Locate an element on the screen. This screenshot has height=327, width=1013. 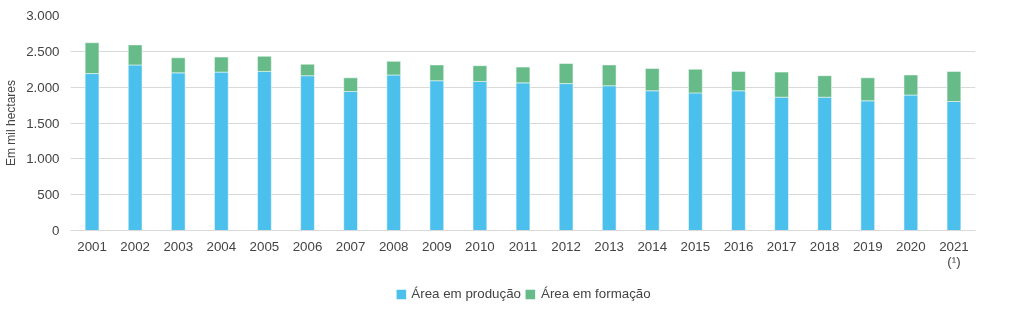
y-tick-label: 500 is located at coordinates (48, 195).